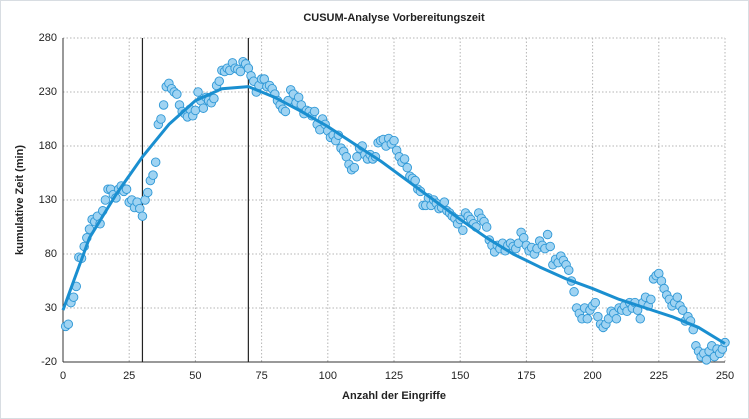 This screenshot has height=419, width=749. I want to click on y-tick-label: -20, so click(49, 362).